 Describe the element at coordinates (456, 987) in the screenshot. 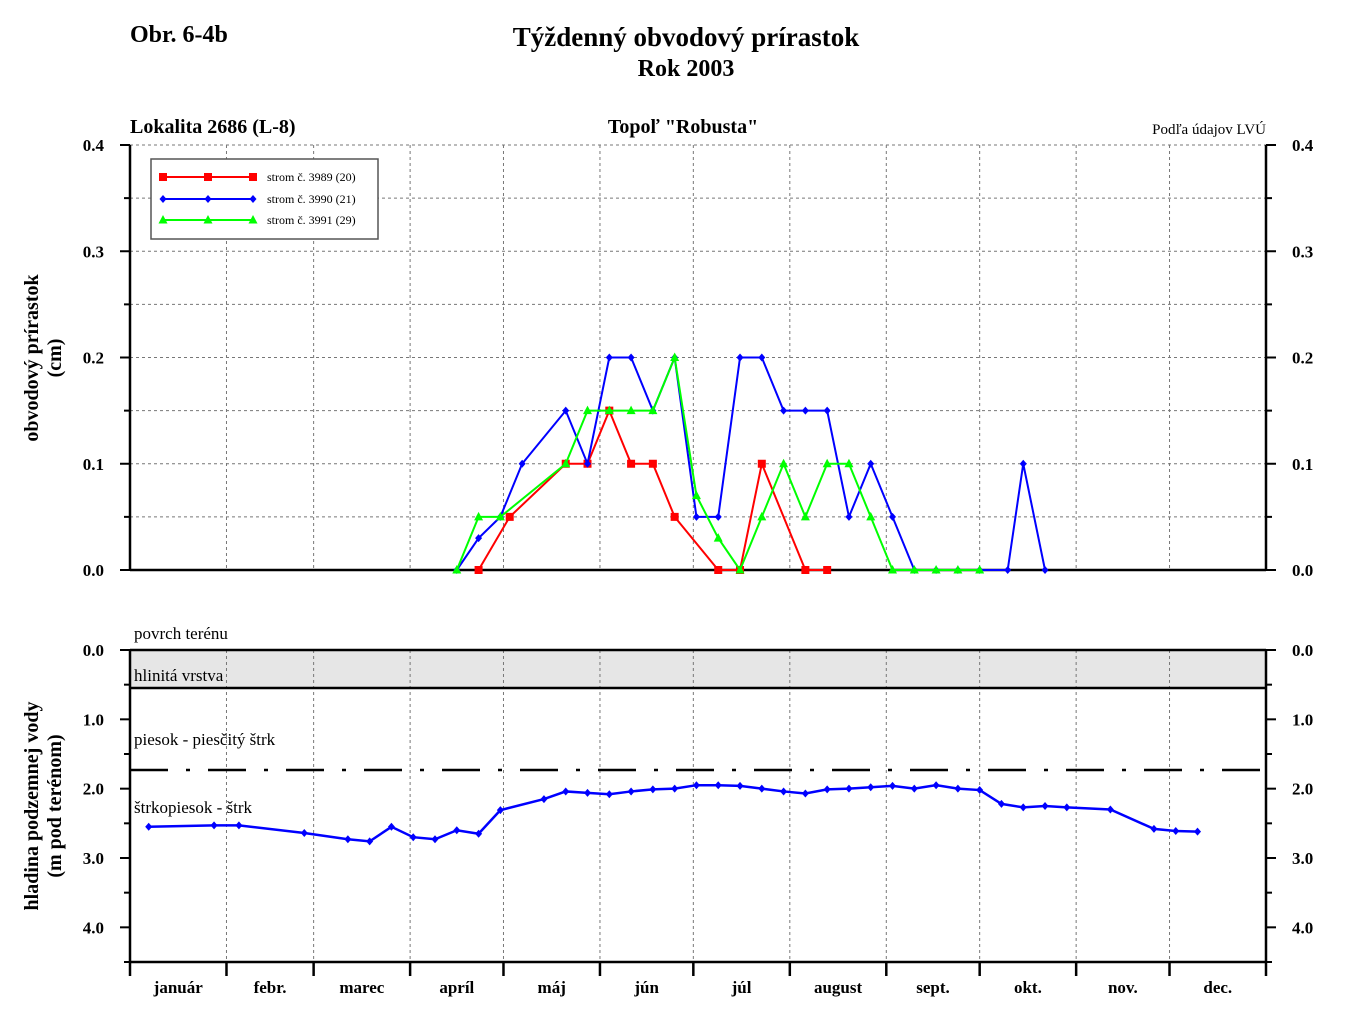

I see `month-label: apríl` at that location.